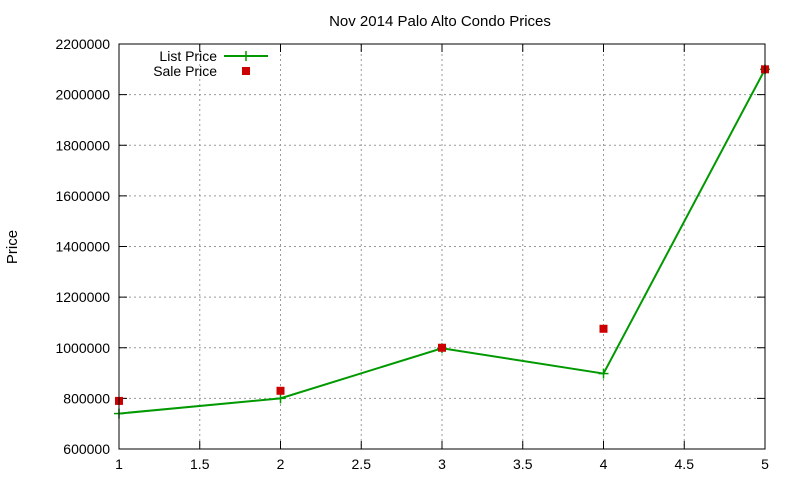 This screenshot has height=480, width=800. I want to click on y-tick-label: 1600000, so click(82, 196).